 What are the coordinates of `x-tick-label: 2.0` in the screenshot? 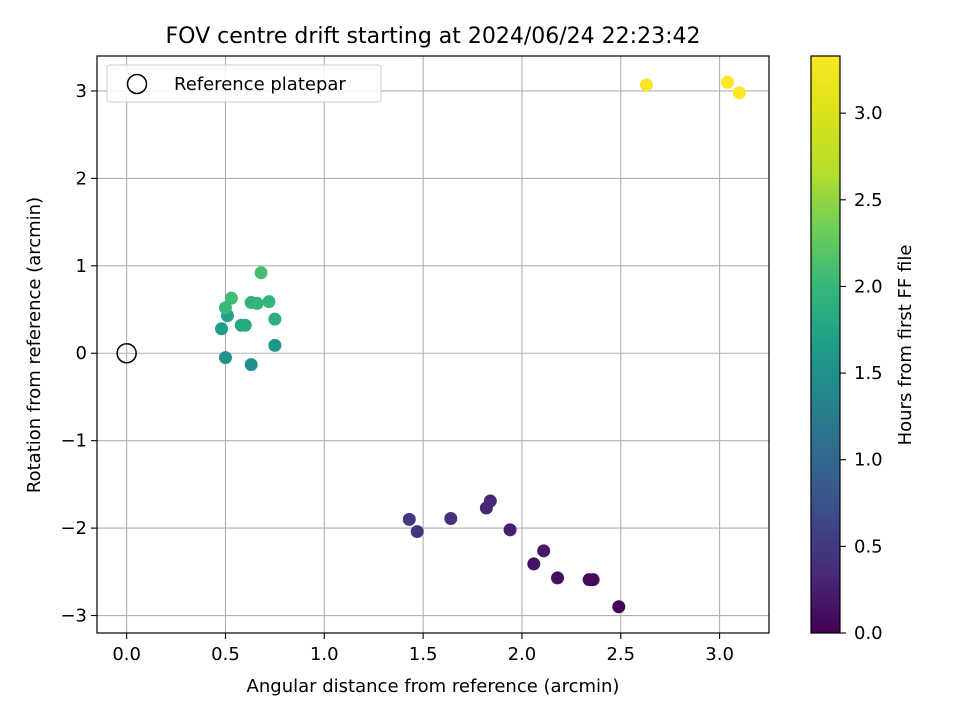 It's located at (522, 654).